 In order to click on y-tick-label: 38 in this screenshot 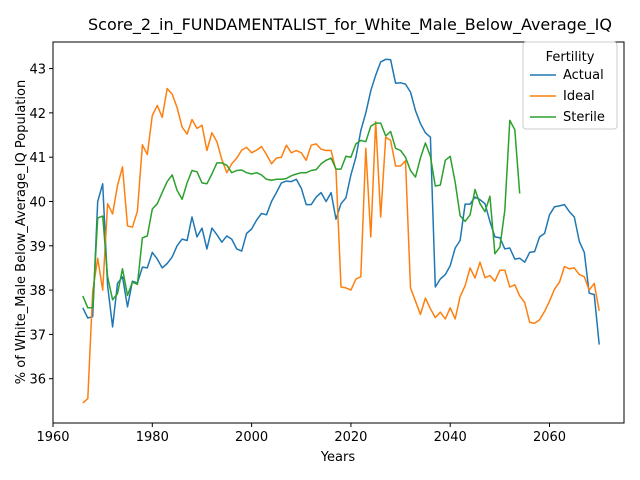, I will do `click(37, 291)`.